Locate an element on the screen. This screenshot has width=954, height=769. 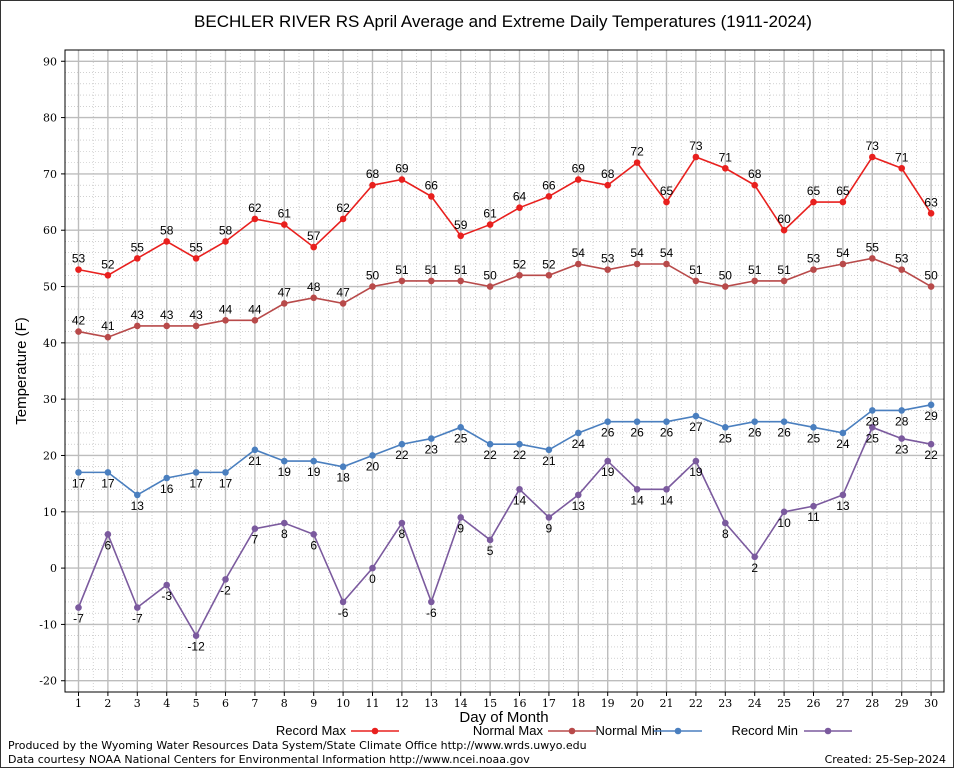
record-max-data-label: 59 is located at coordinates (461, 225).